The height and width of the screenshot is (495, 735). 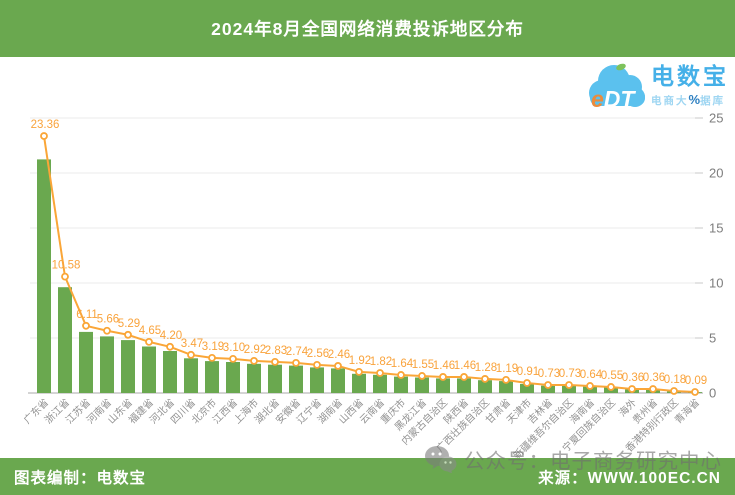 I want to click on y-tick-label: 15, so click(x=716, y=228).